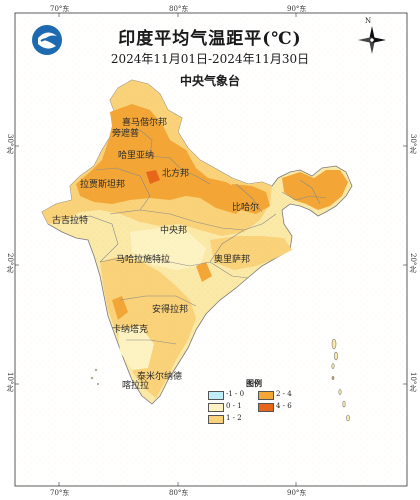 This screenshot has width=420, height=500. Describe the element at coordinates (47, 40) in the screenshot. I see `cma-logo-icon` at that location.